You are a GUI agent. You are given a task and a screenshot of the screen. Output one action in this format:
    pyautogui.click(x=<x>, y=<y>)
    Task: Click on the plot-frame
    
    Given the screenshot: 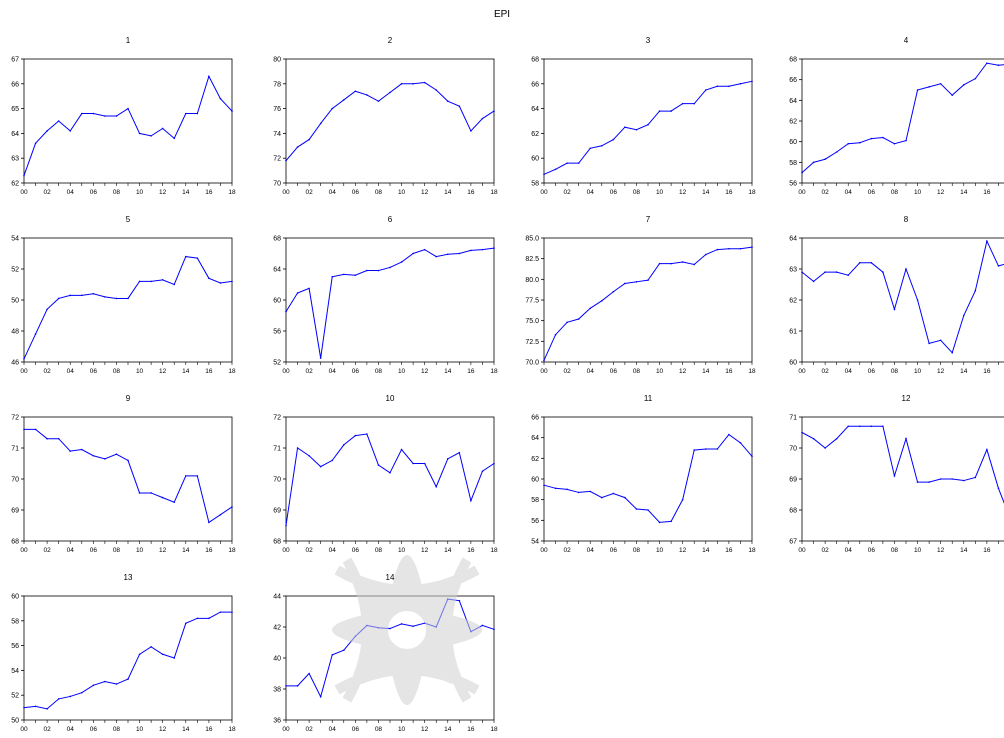 What is the action you would take?
    pyautogui.click(x=648, y=300)
    